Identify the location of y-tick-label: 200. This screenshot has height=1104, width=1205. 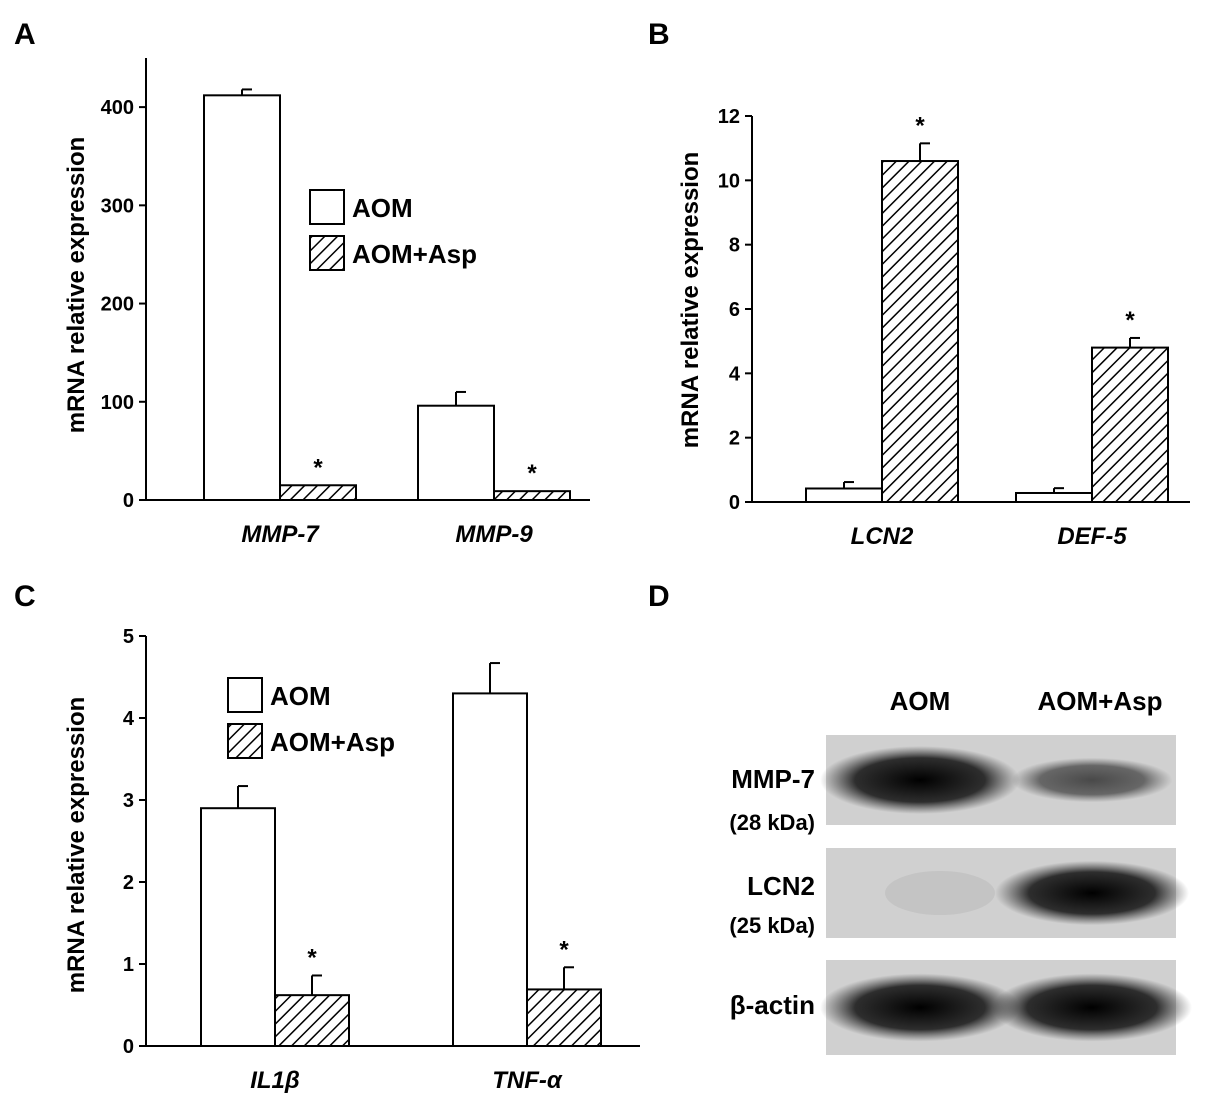
(117, 305).